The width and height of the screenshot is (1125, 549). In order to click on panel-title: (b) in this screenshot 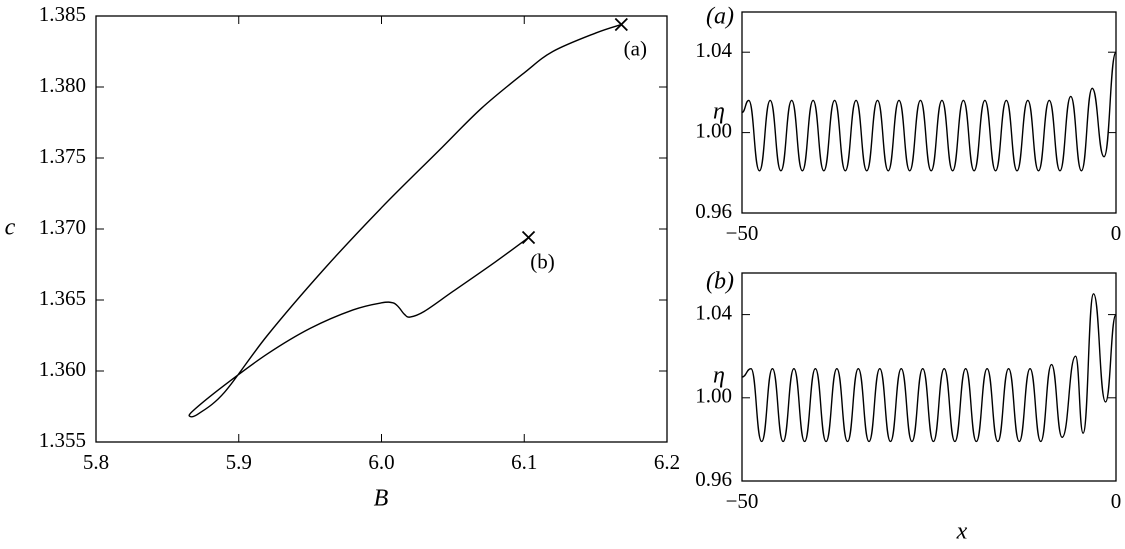, I will do `click(720, 282)`.